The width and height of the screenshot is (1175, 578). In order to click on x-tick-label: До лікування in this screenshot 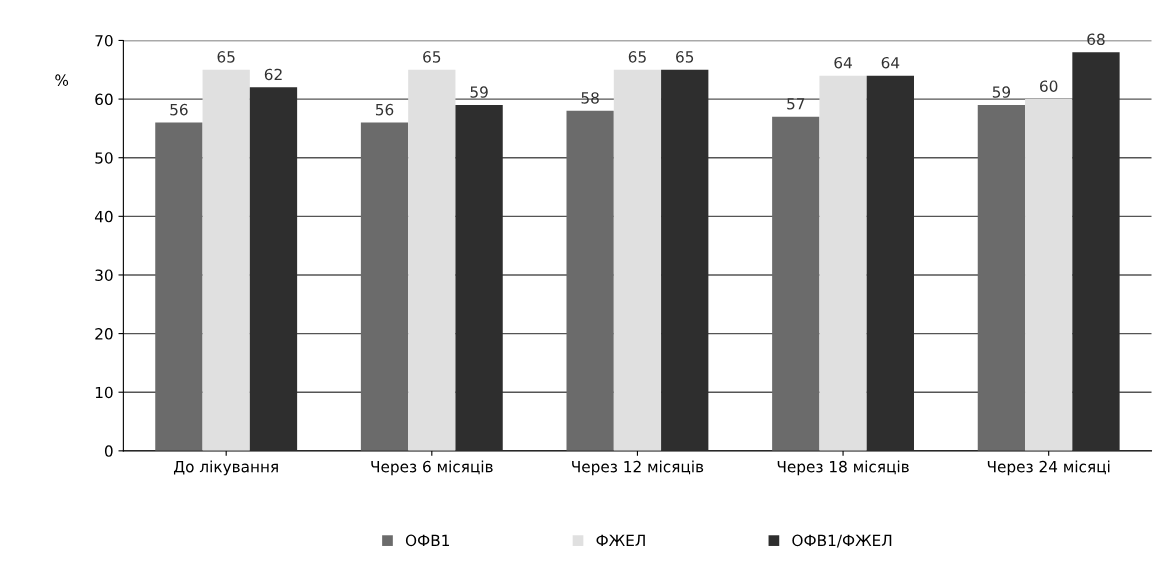, I will do `click(225, 468)`.